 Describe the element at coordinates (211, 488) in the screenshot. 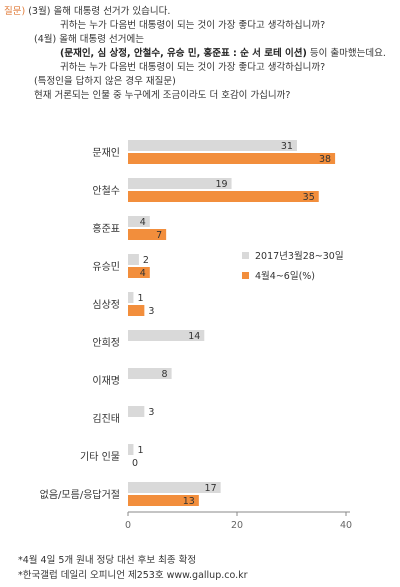

I see `data-label: 17` at that location.